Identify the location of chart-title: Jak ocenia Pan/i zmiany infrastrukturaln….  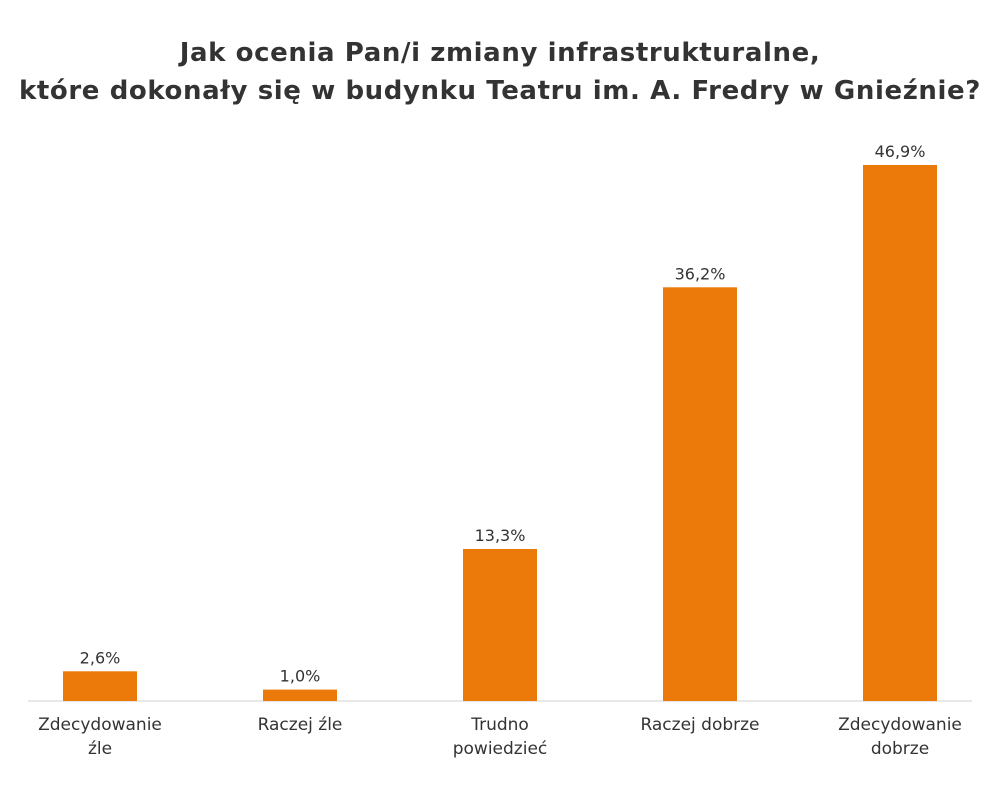
(500, 72).